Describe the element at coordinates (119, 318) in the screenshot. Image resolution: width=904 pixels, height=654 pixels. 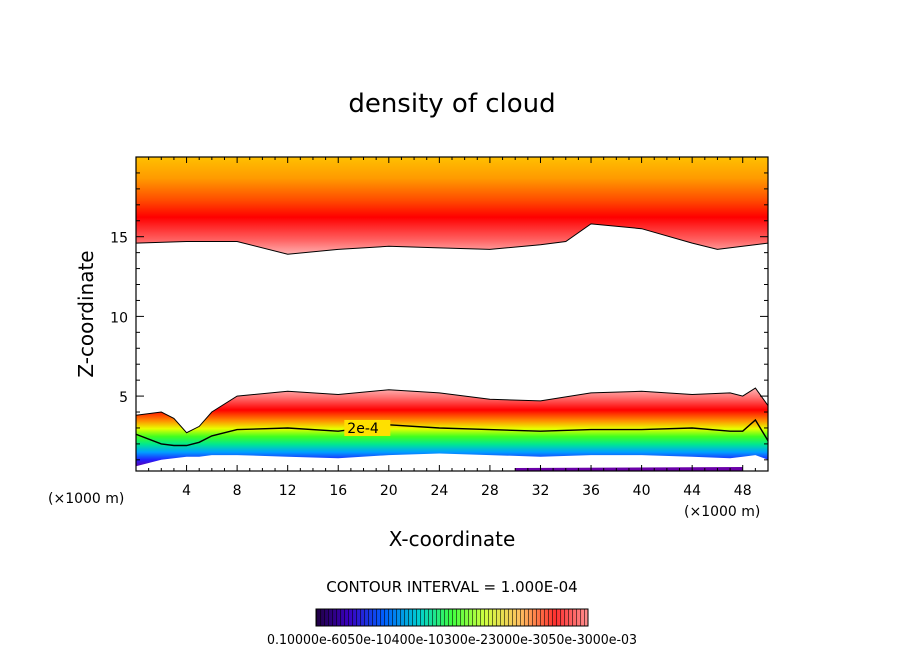
I see `y-tick-label: 10` at that location.